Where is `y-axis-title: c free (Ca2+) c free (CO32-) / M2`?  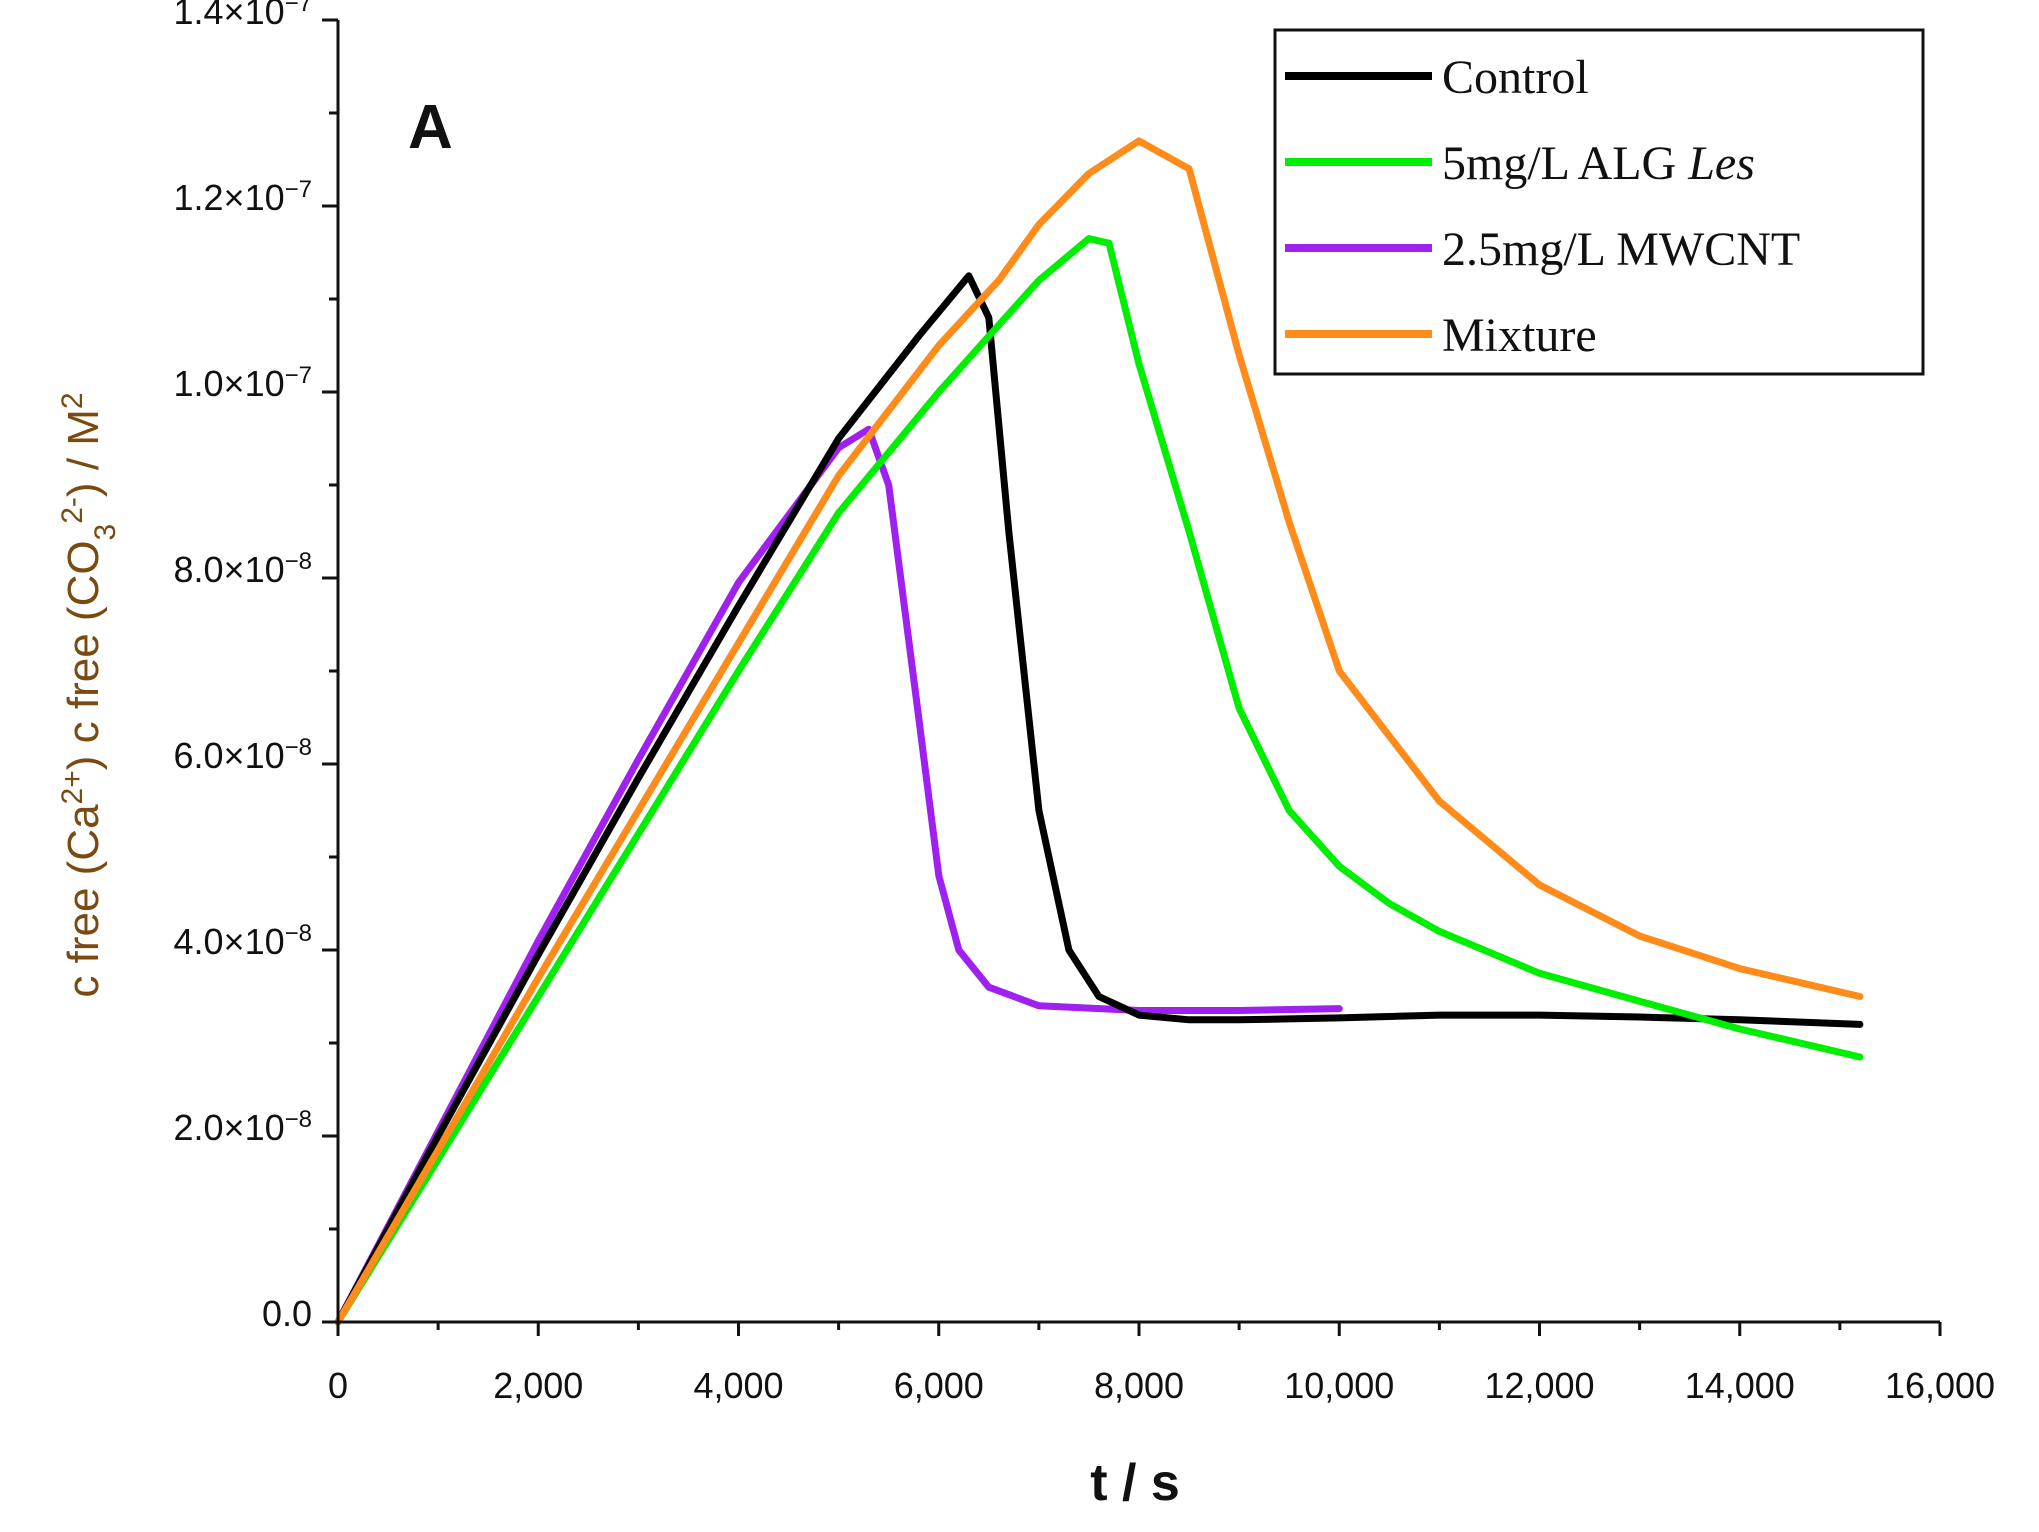
y-axis-title: c free (Ca2+) c free (CO32-) / M2 is located at coordinates (89, 694).